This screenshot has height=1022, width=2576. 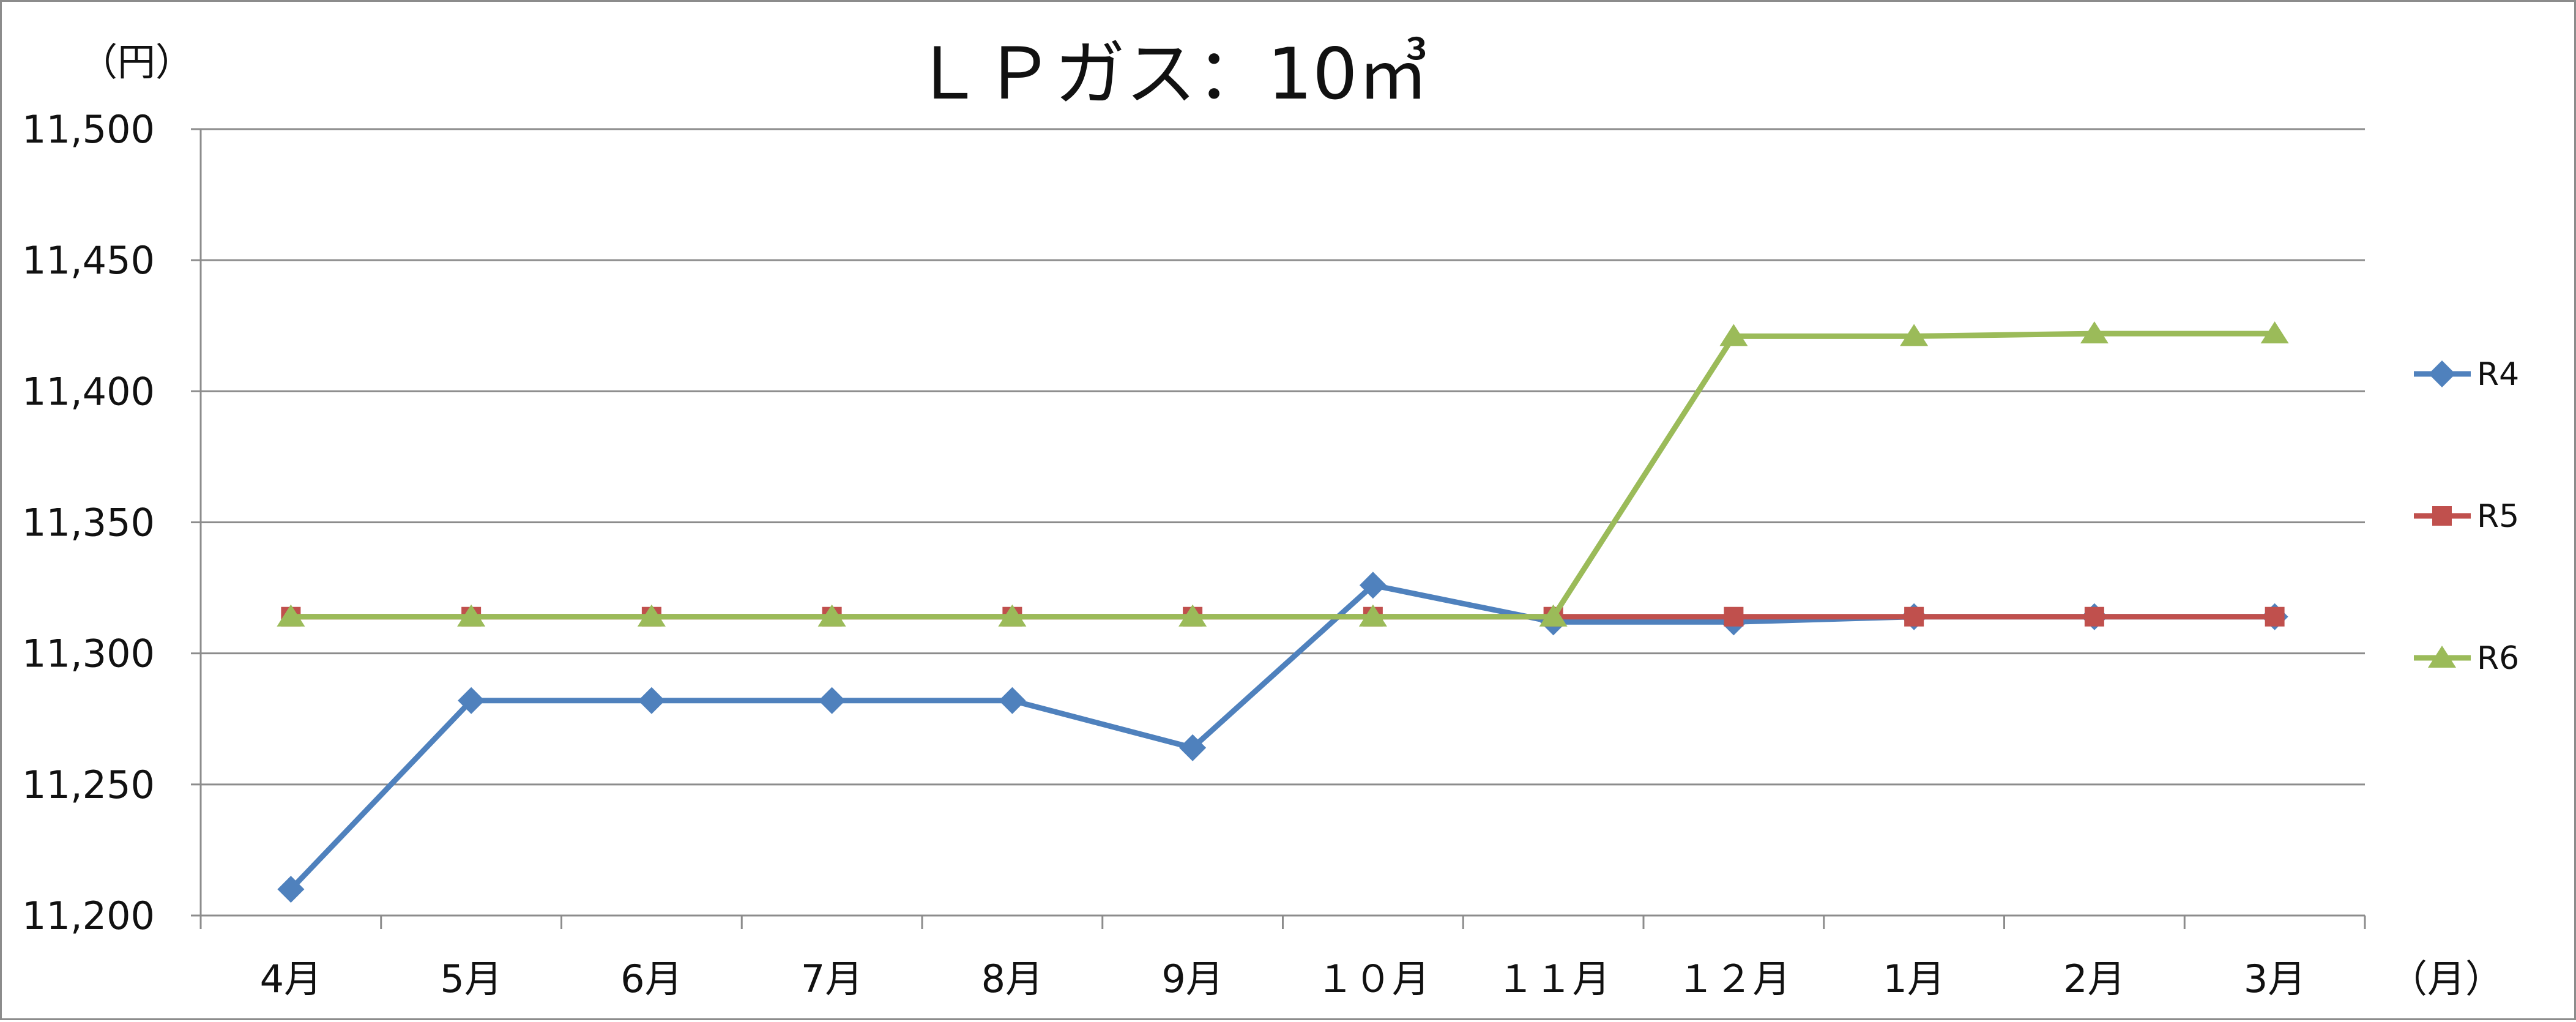 I want to click on legend-marker-r6, so click(x=2442, y=657).